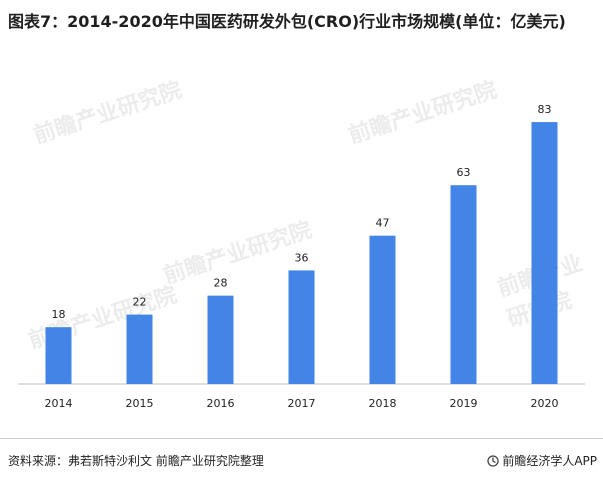  I want to click on source-note: 资料来源：弗若斯特沙利文 前瞻产业研究院整理, so click(136, 461).